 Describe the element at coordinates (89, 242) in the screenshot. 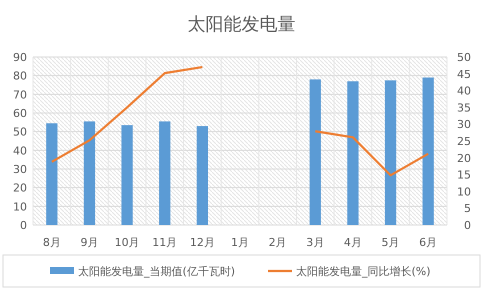

I see `x-tick-label: 9月` at that location.